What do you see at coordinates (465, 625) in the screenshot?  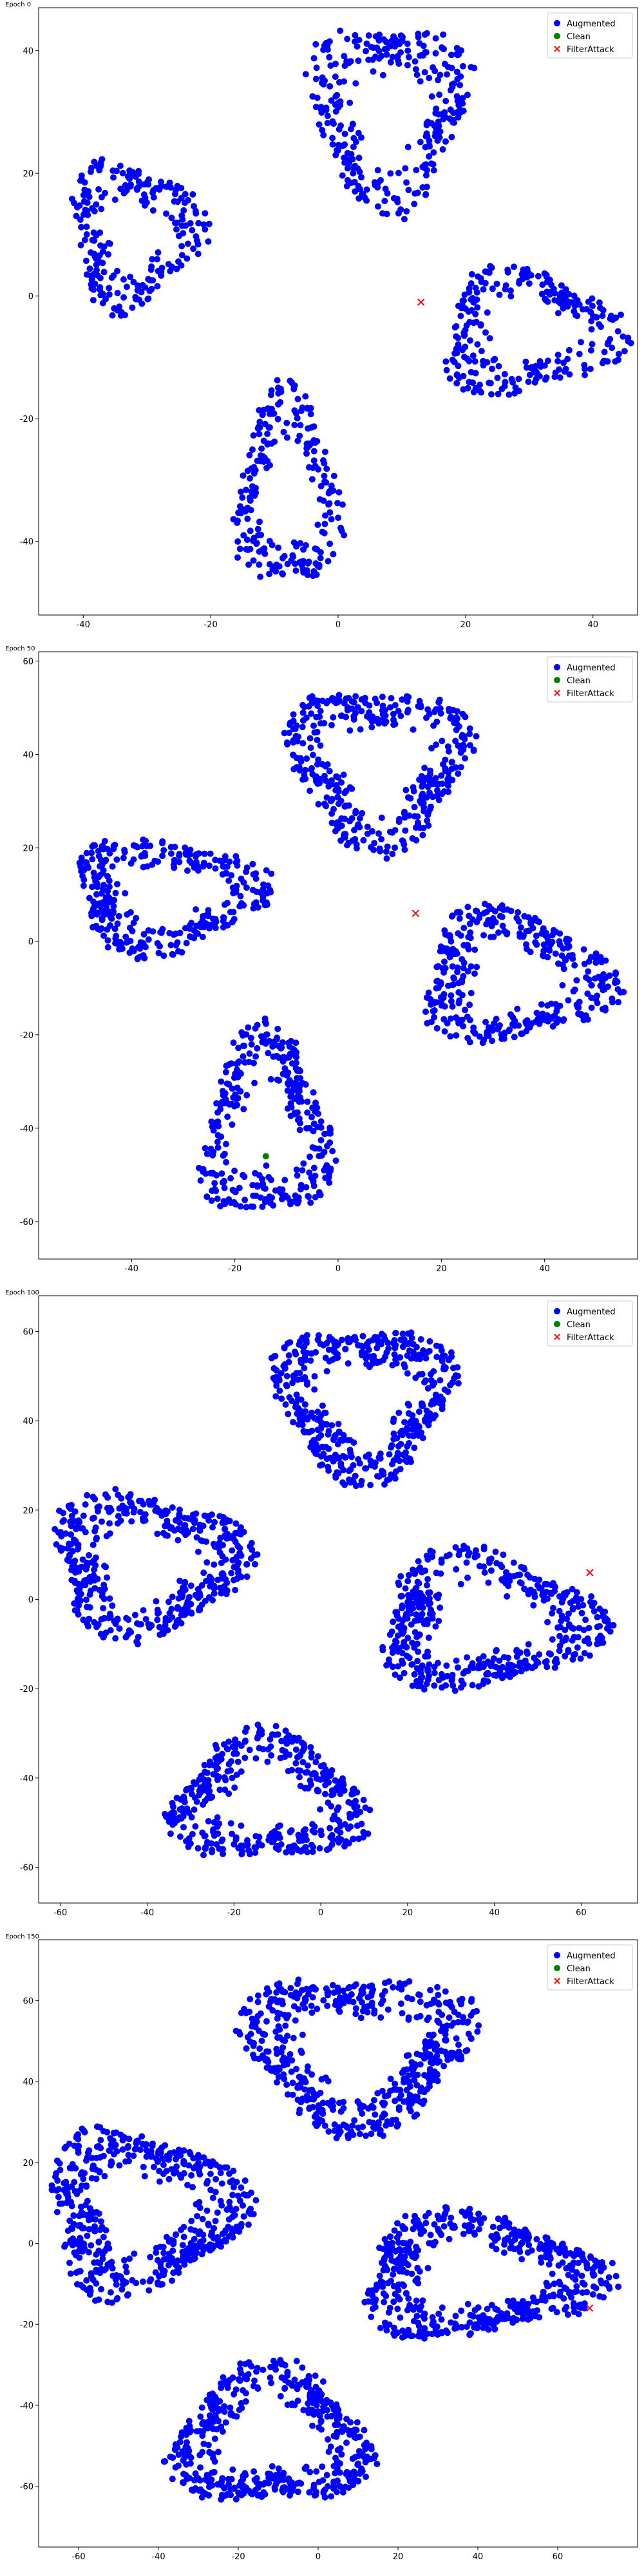 I see `x-tick-label: 20` at bounding box center [465, 625].